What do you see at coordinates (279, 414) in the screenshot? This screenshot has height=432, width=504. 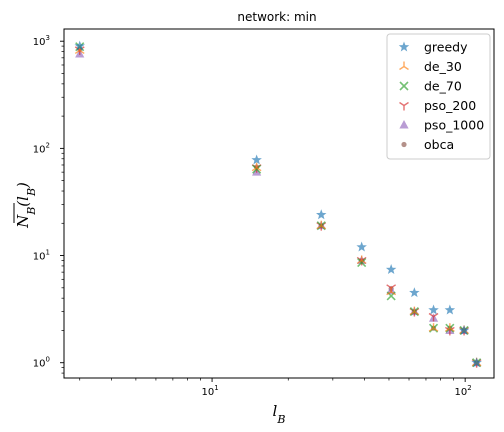 I see `x-axis-title: lB` at bounding box center [279, 414].